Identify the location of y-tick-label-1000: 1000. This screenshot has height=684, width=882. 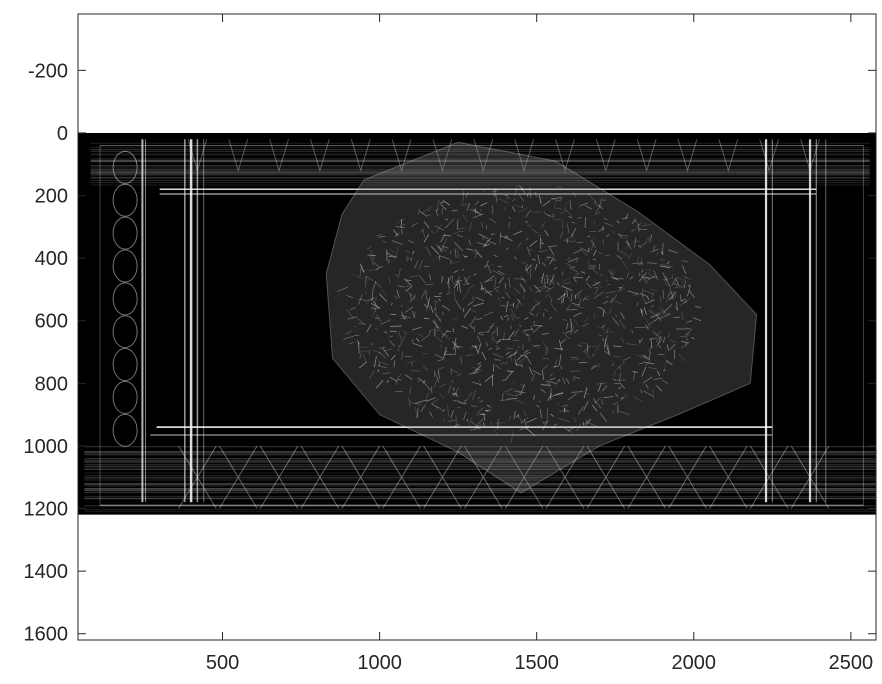
(46, 447).